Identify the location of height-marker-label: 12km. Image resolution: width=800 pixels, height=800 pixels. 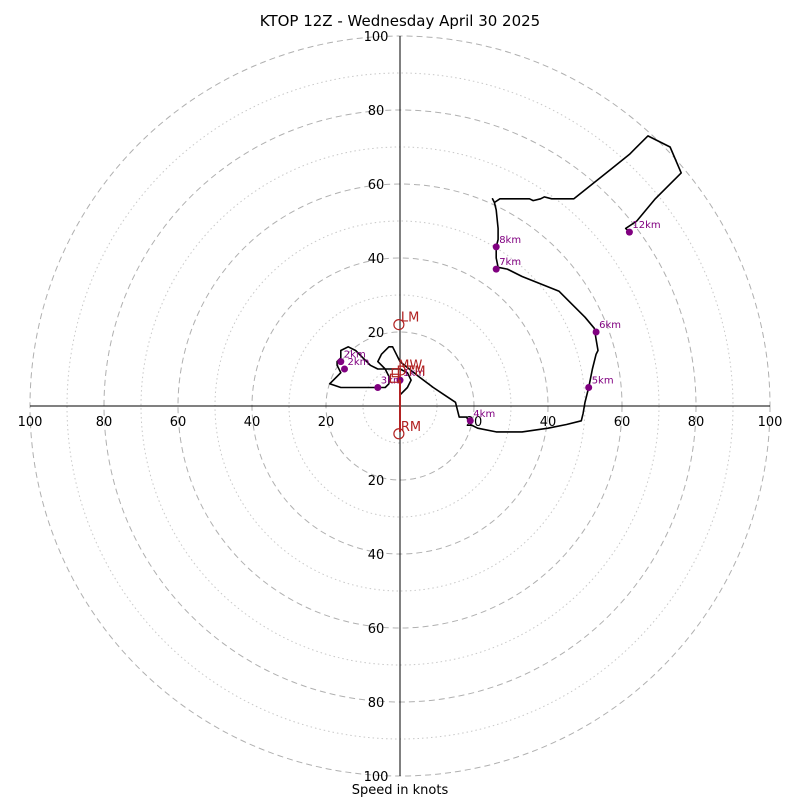
(646, 225).